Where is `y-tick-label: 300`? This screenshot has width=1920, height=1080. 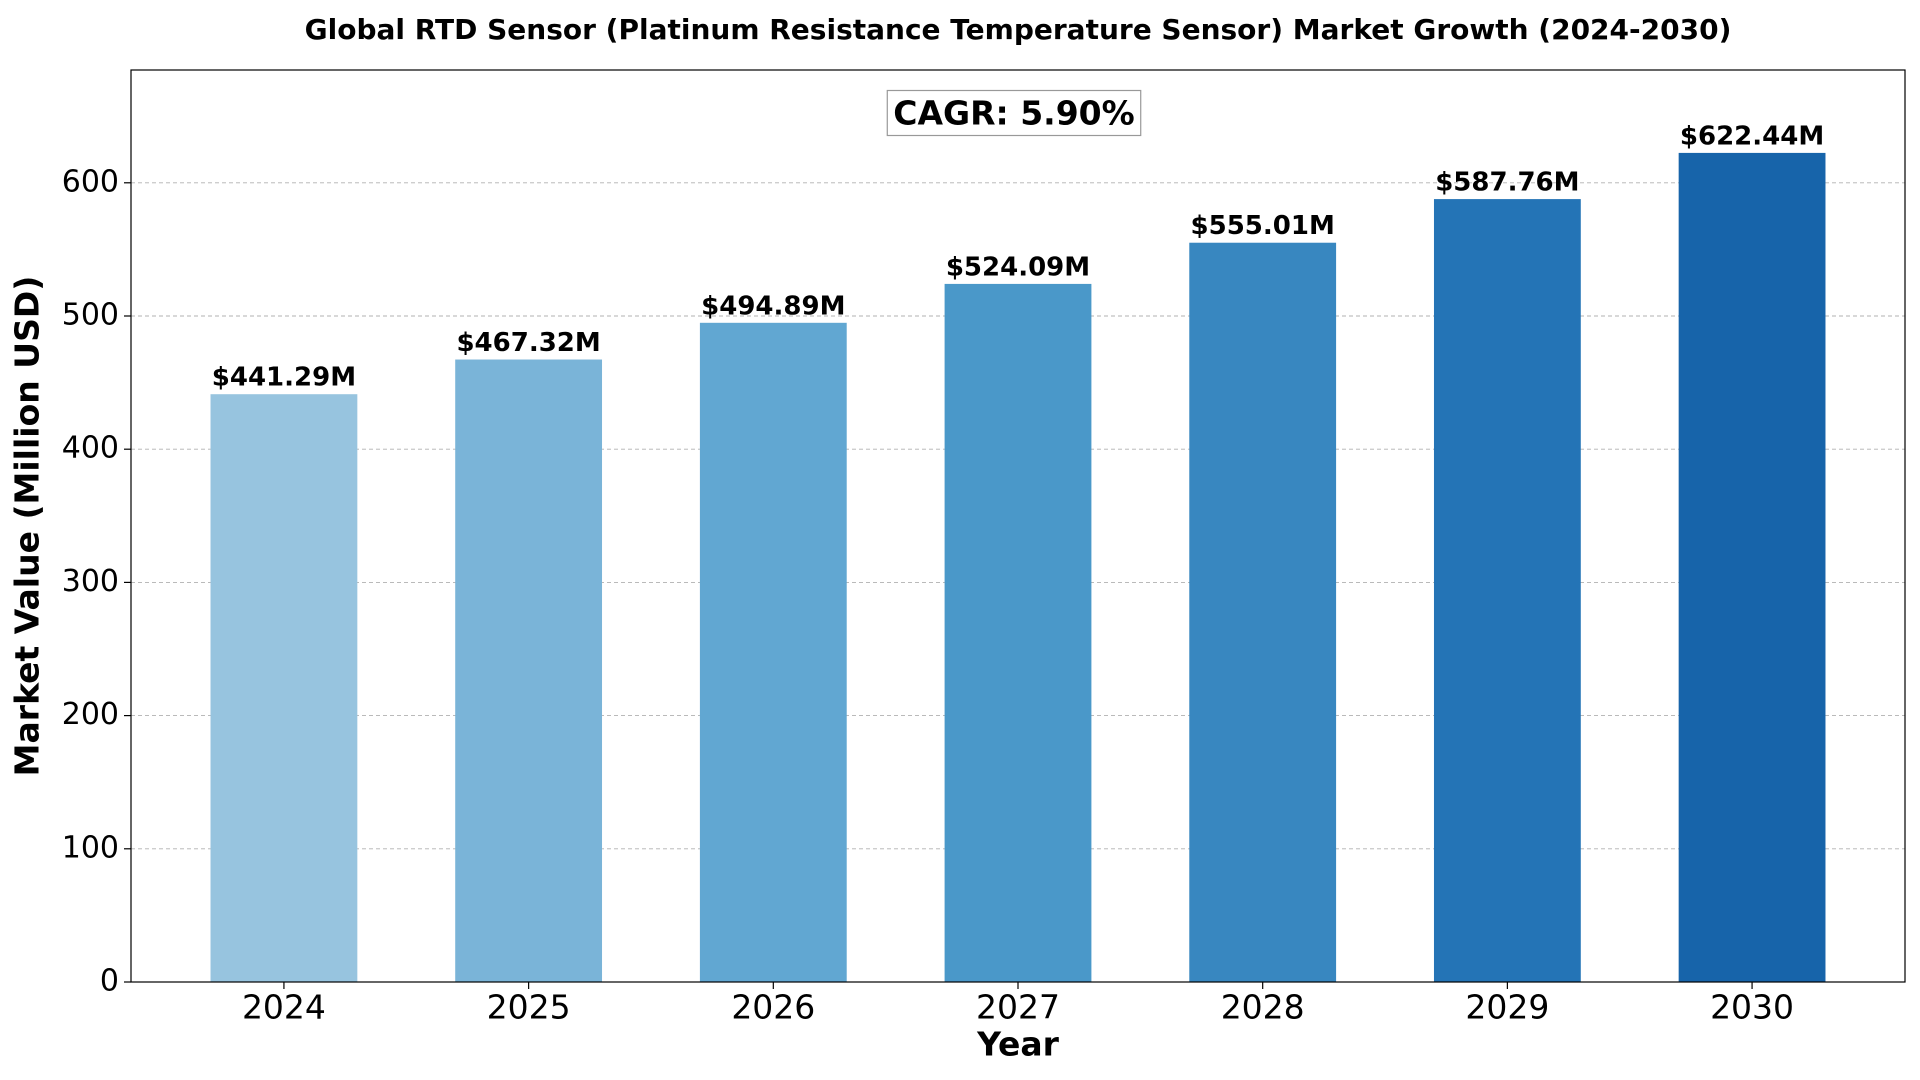 y-tick-label: 300 is located at coordinates (90, 581).